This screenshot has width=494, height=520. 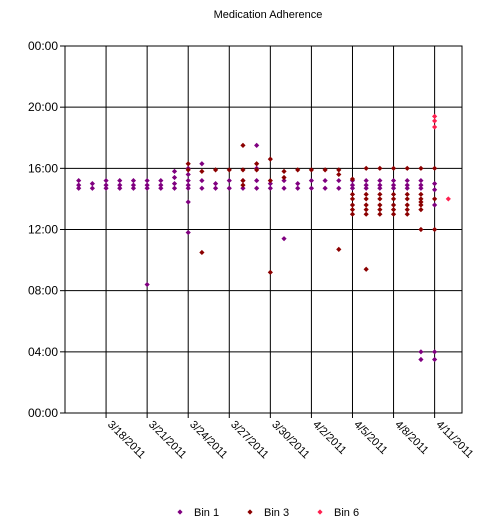 I want to click on y-tick-label: 12:00, so click(x=43, y=230).